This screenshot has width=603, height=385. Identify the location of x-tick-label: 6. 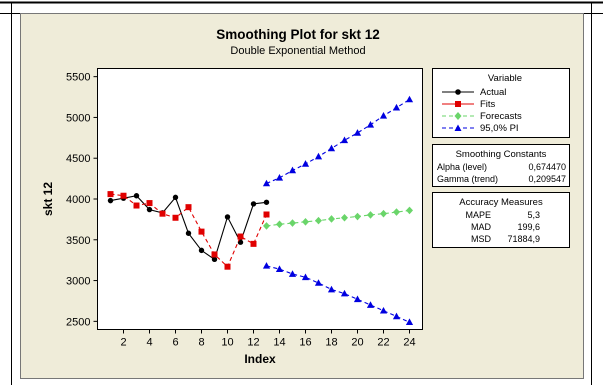
(175, 343).